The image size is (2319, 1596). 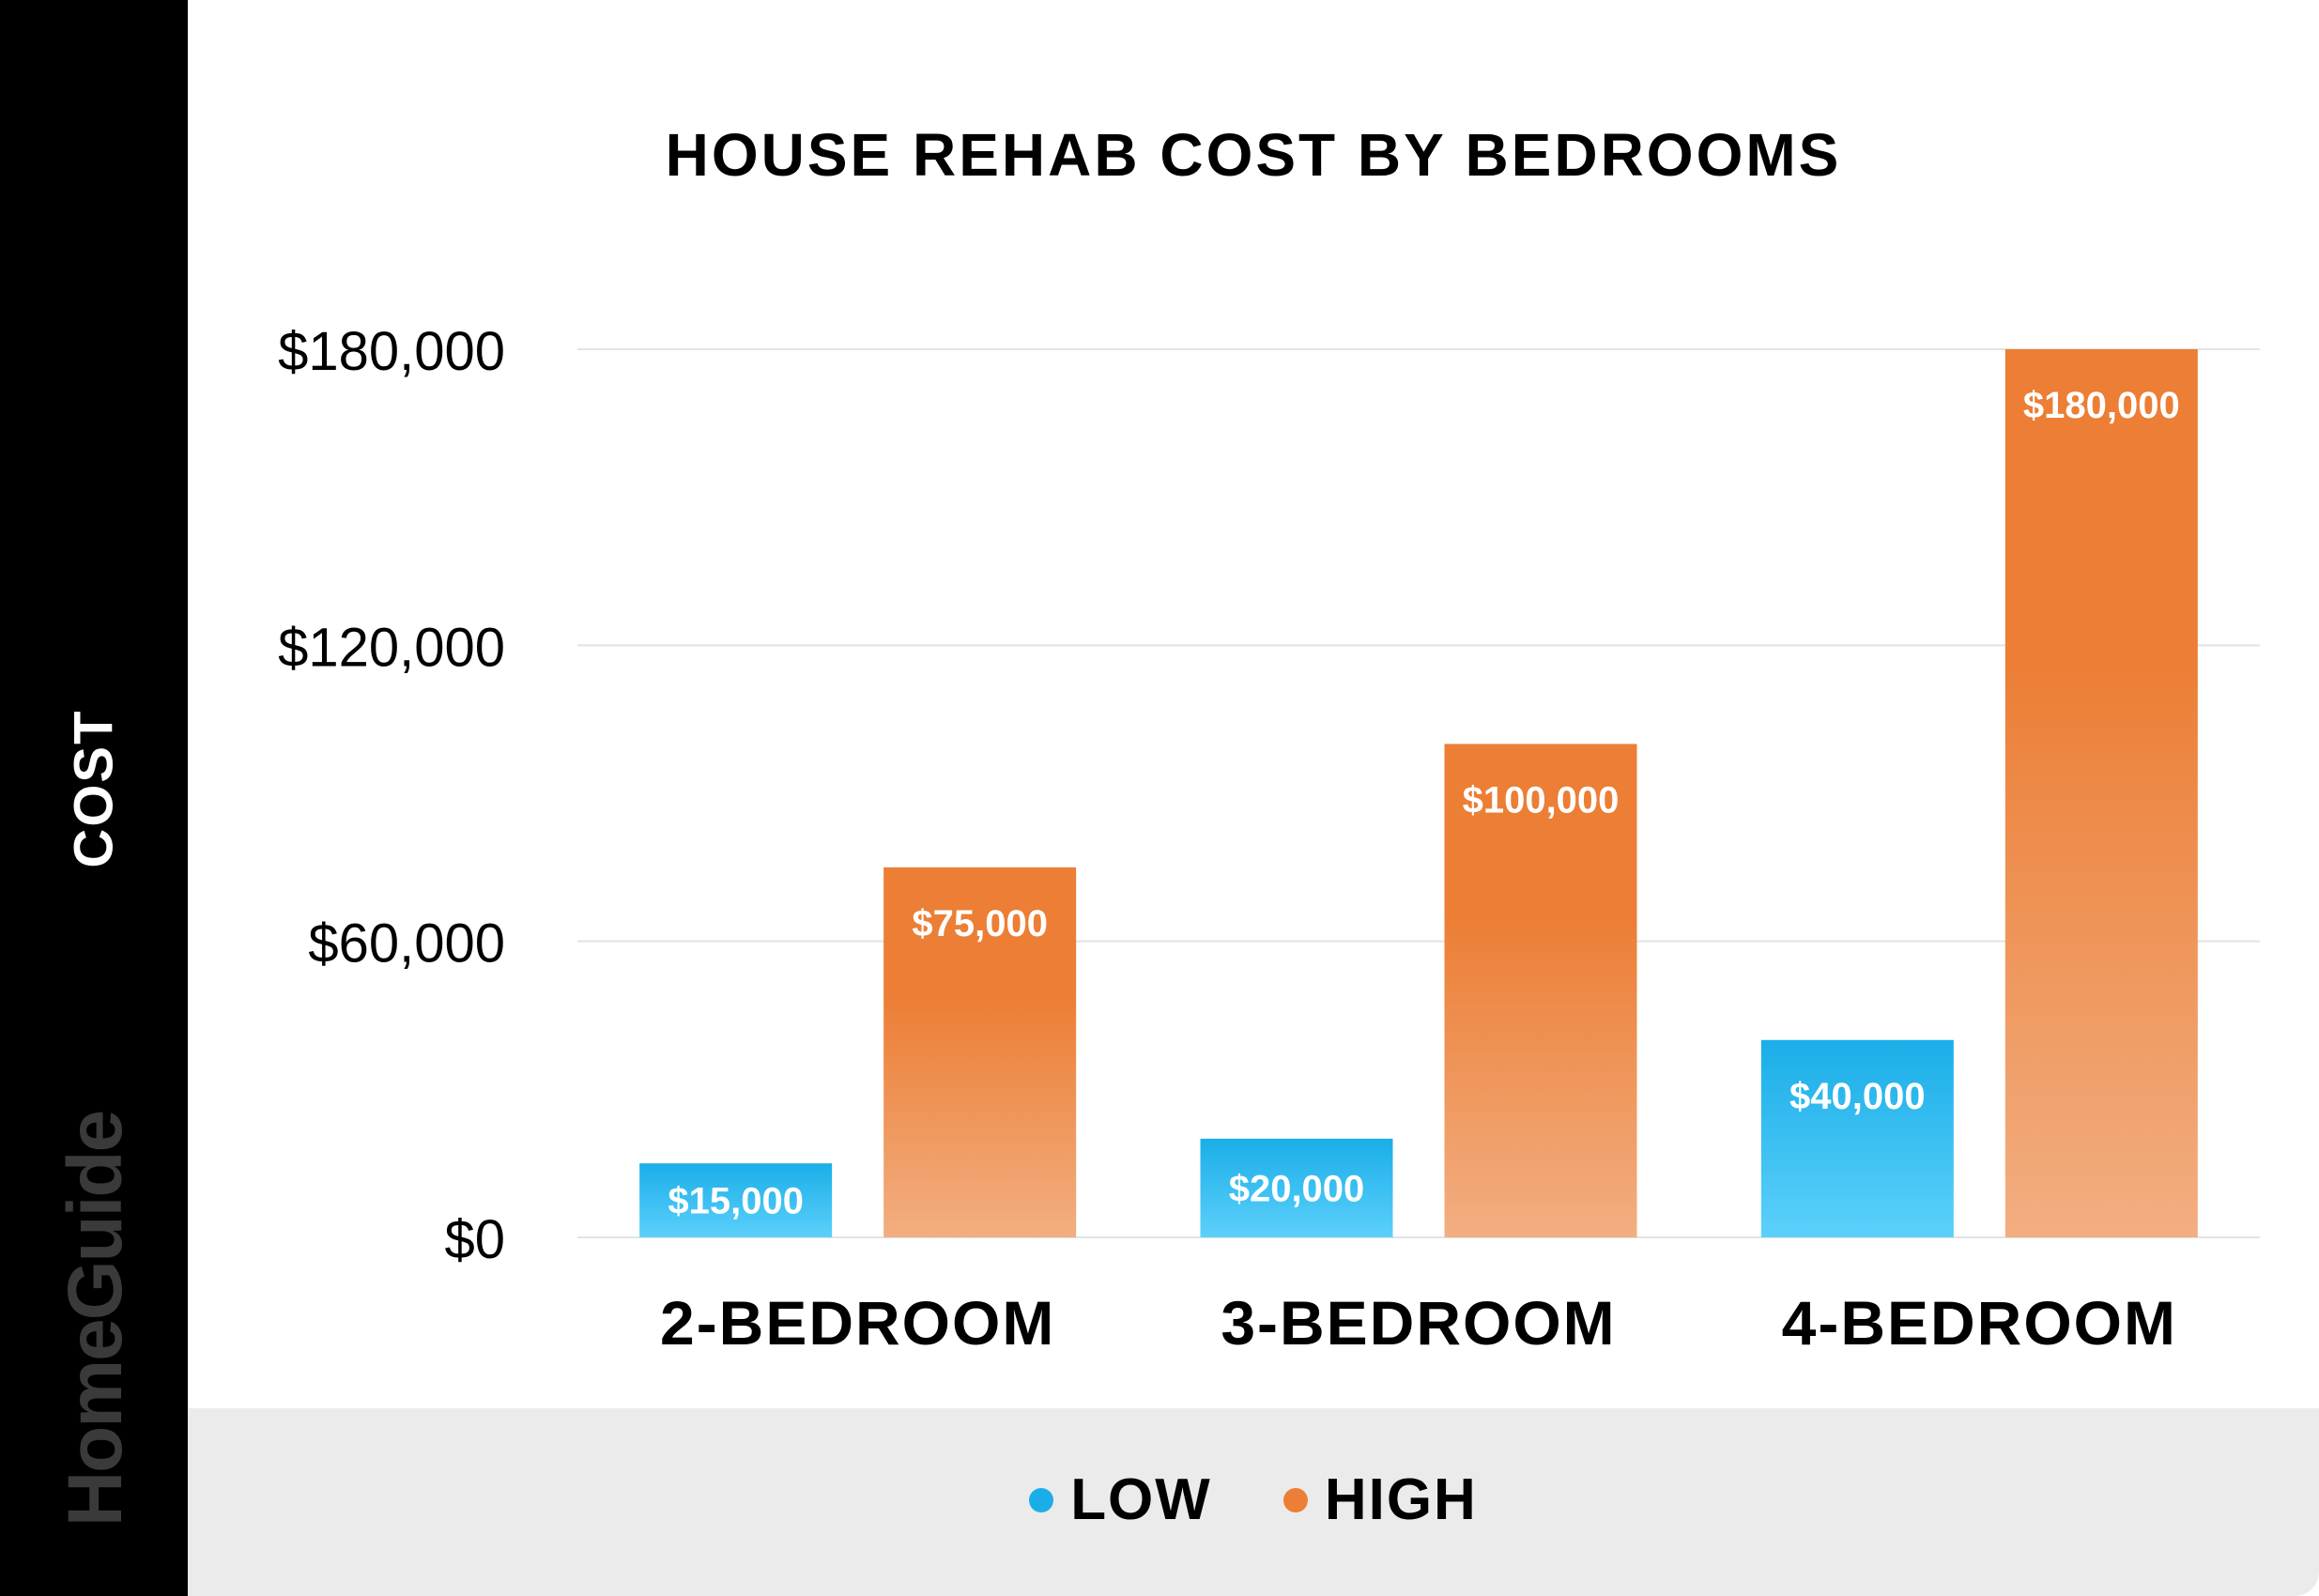 What do you see at coordinates (1041, 1500) in the screenshot?
I see `legend-swatch-low` at bounding box center [1041, 1500].